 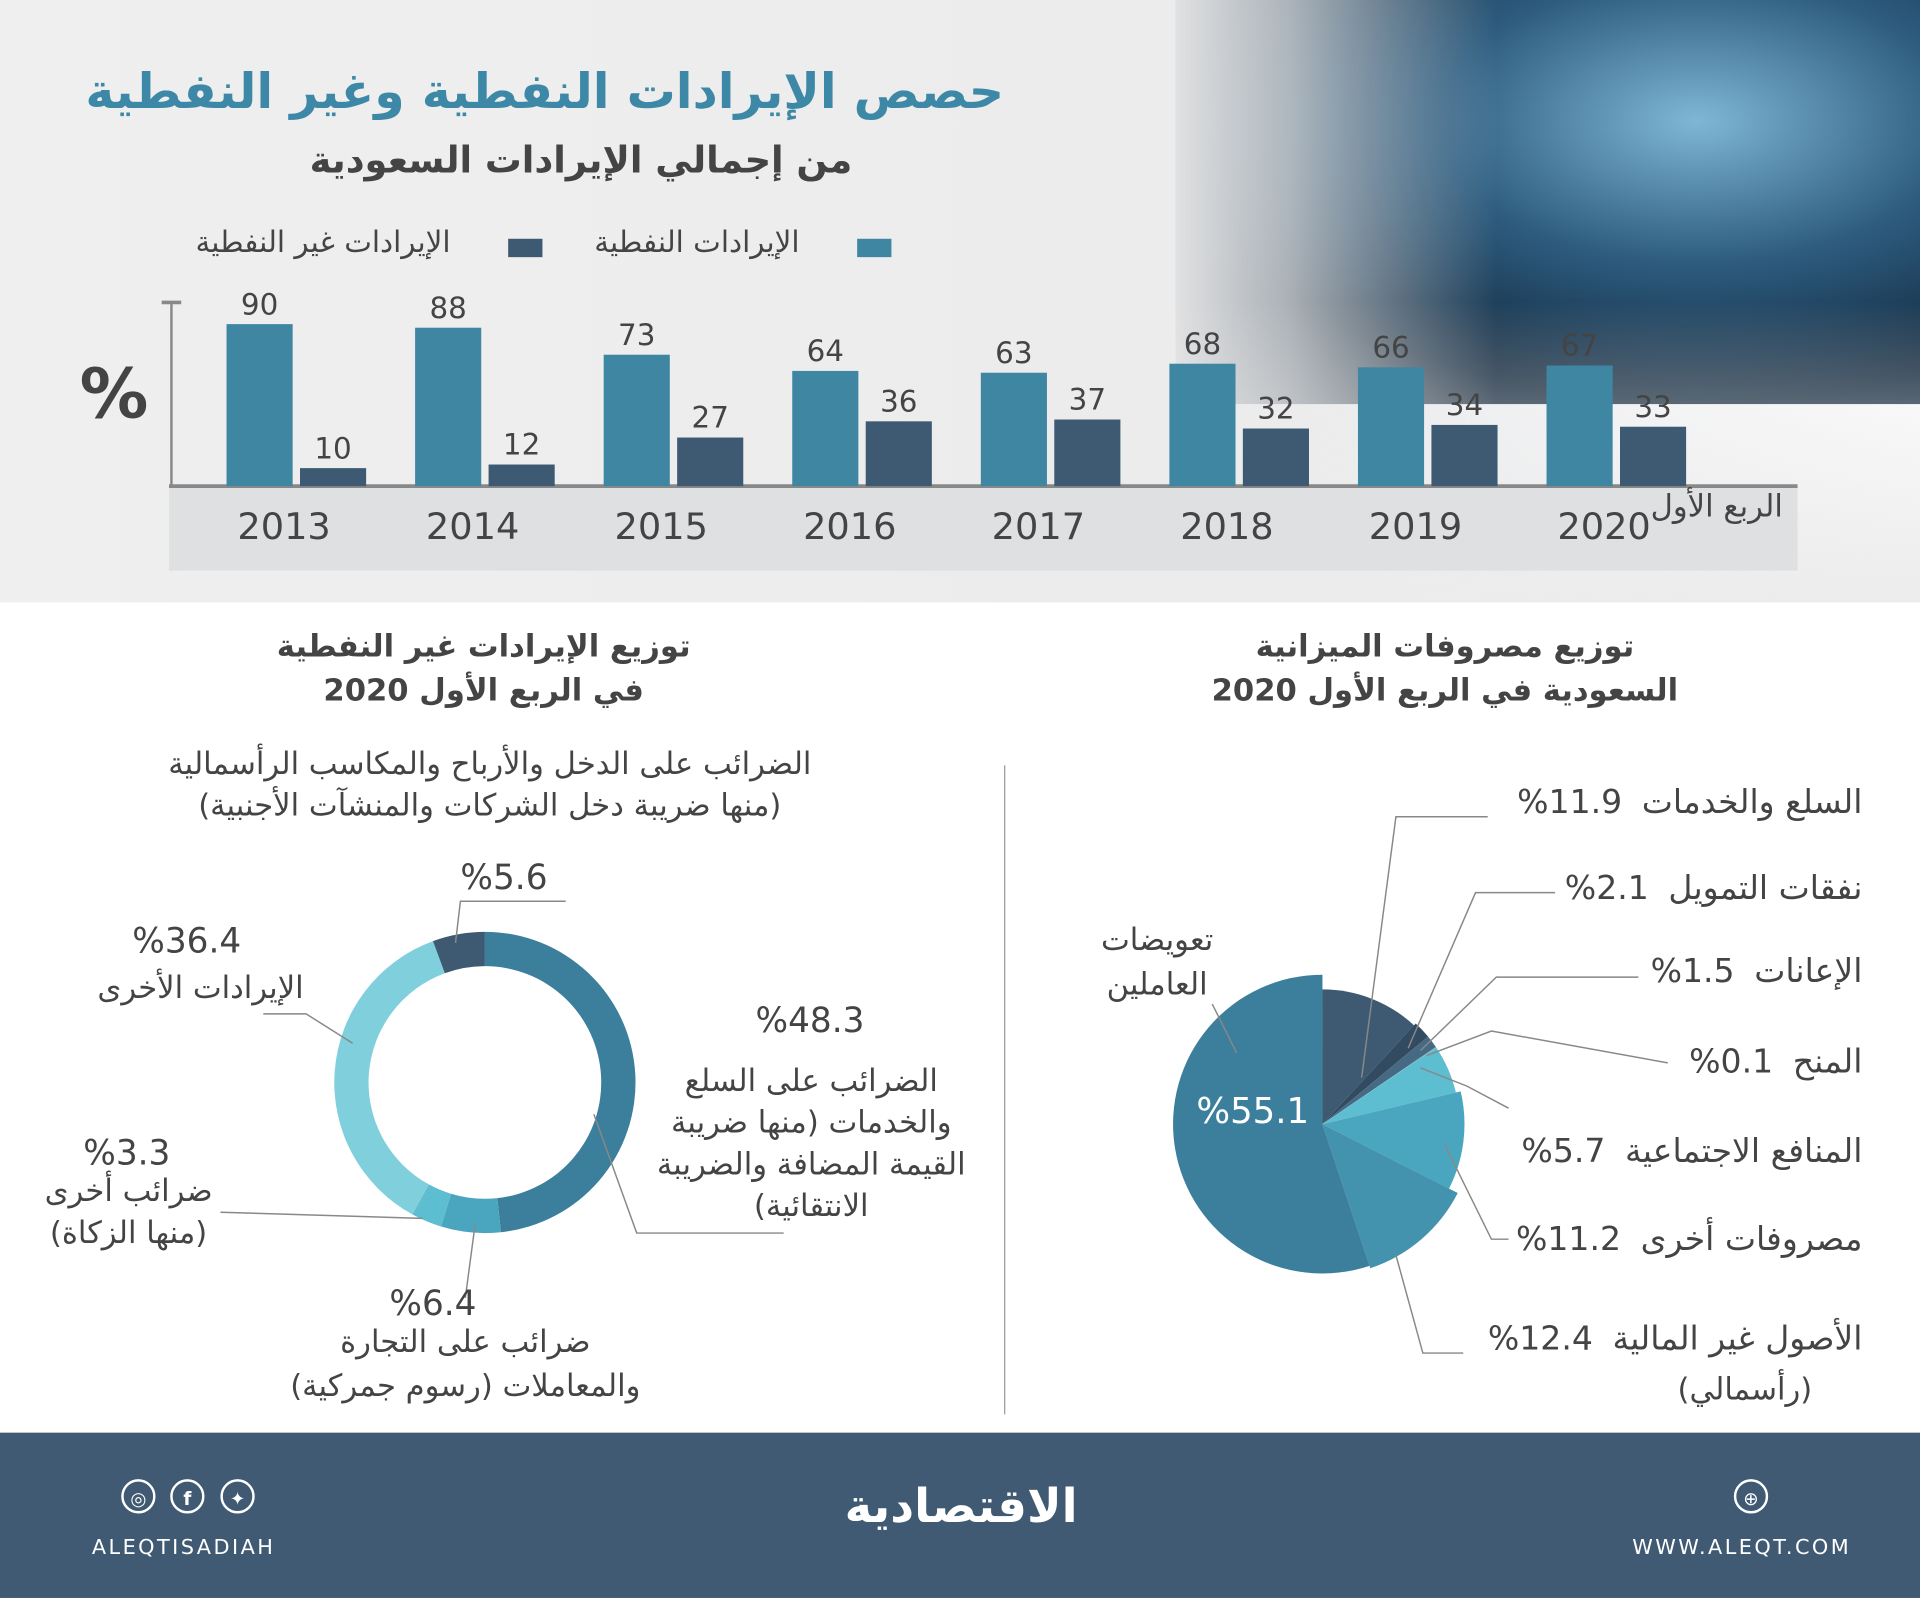 I want to click on pie-label-name: المنح, so click(x=1827, y=1062).